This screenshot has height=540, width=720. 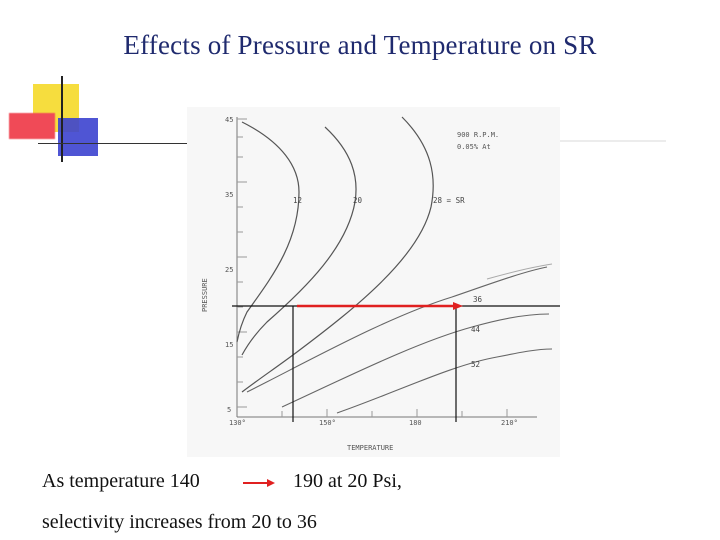 I want to click on curve-label: 36, so click(x=478, y=299).